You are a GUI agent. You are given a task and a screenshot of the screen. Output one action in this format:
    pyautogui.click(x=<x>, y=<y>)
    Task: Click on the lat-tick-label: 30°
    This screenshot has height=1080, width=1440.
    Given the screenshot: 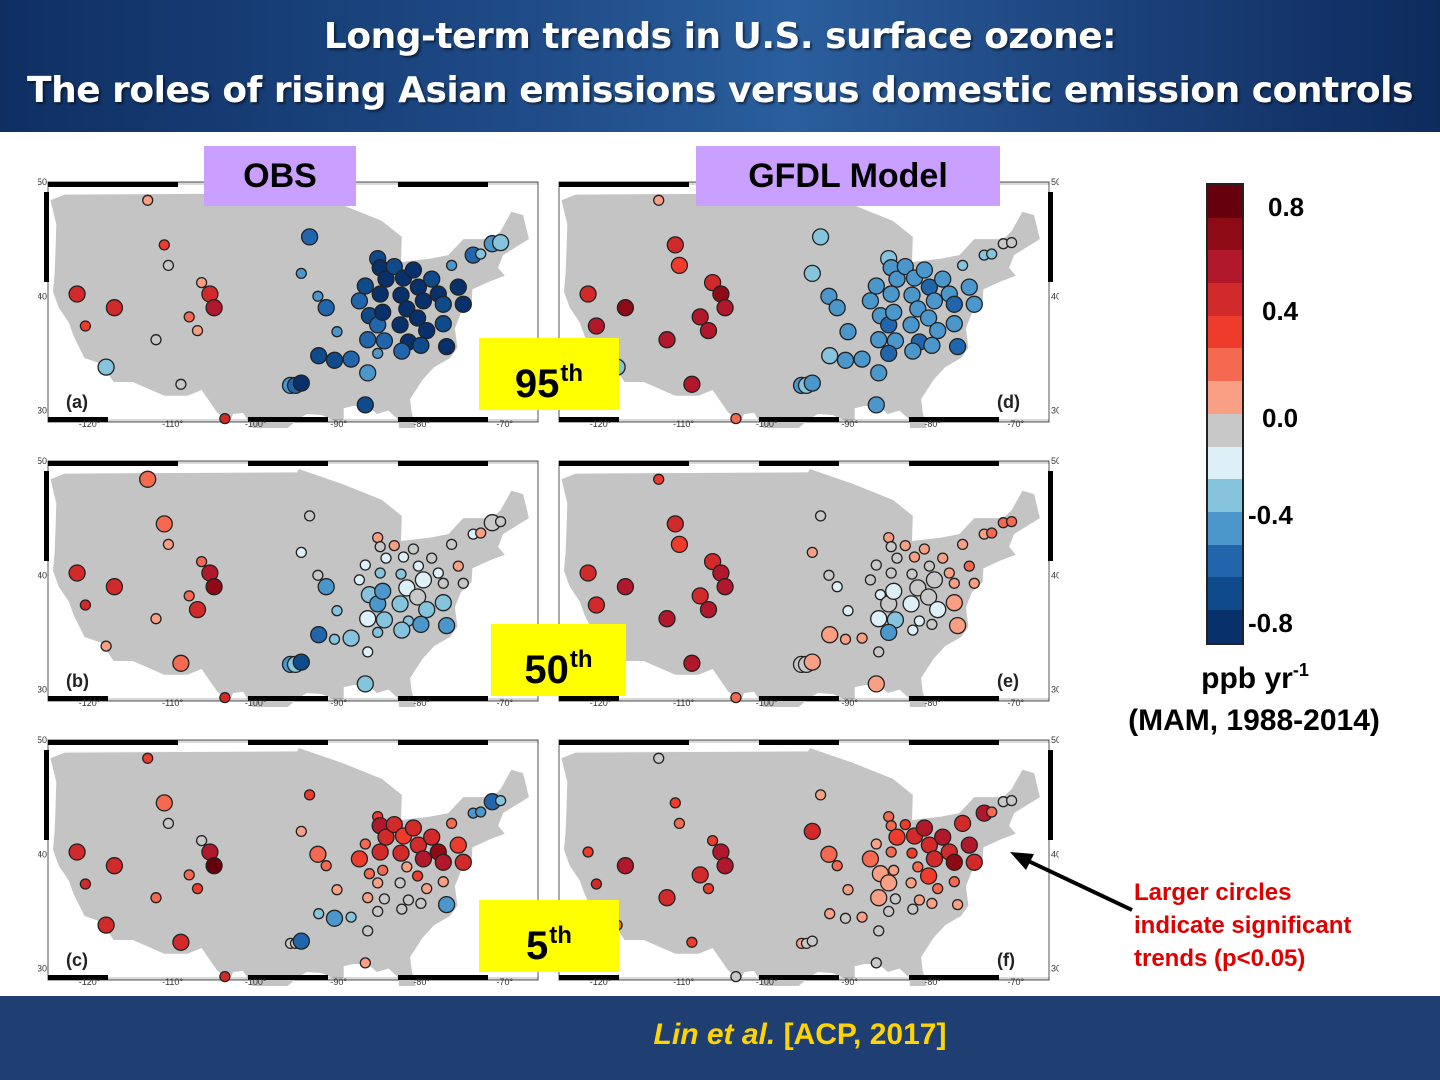 What is the action you would take?
    pyautogui.click(x=1055, y=690)
    